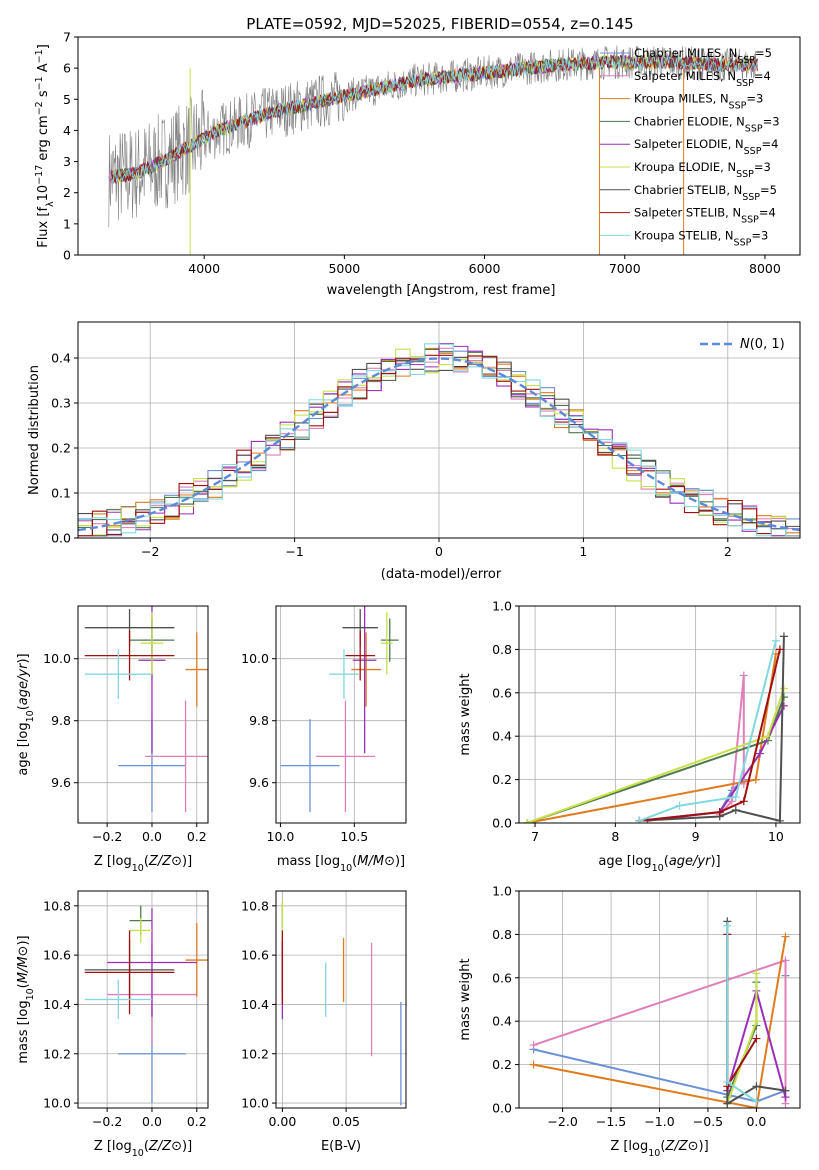  What do you see at coordinates (705, 193) in the screenshot?
I see `legend-entry: Chabrier STELIB, NSSP=5` at bounding box center [705, 193].